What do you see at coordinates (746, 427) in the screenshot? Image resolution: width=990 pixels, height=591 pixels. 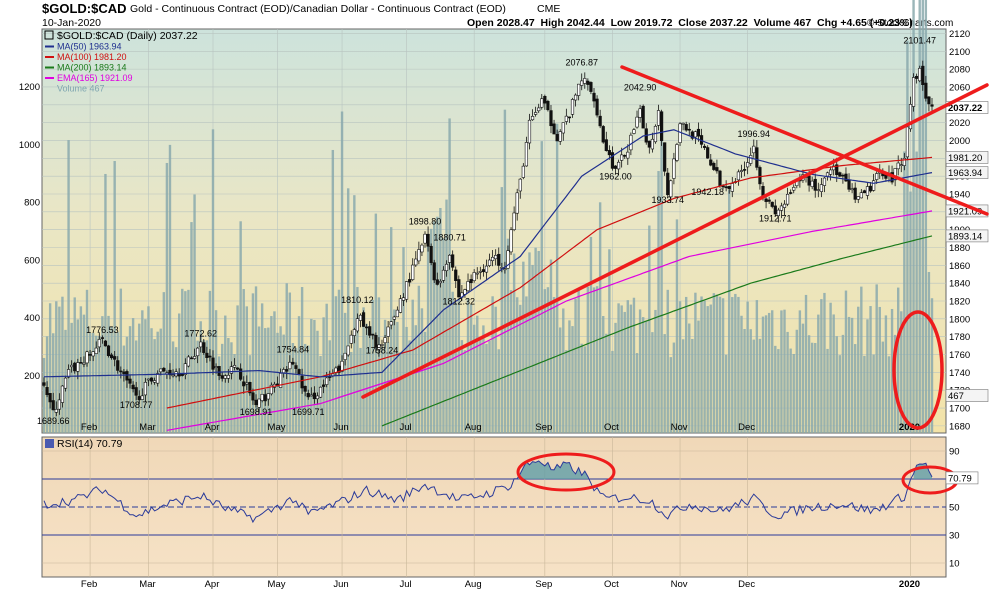 I see `month-label-price: Dec` at bounding box center [746, 427].